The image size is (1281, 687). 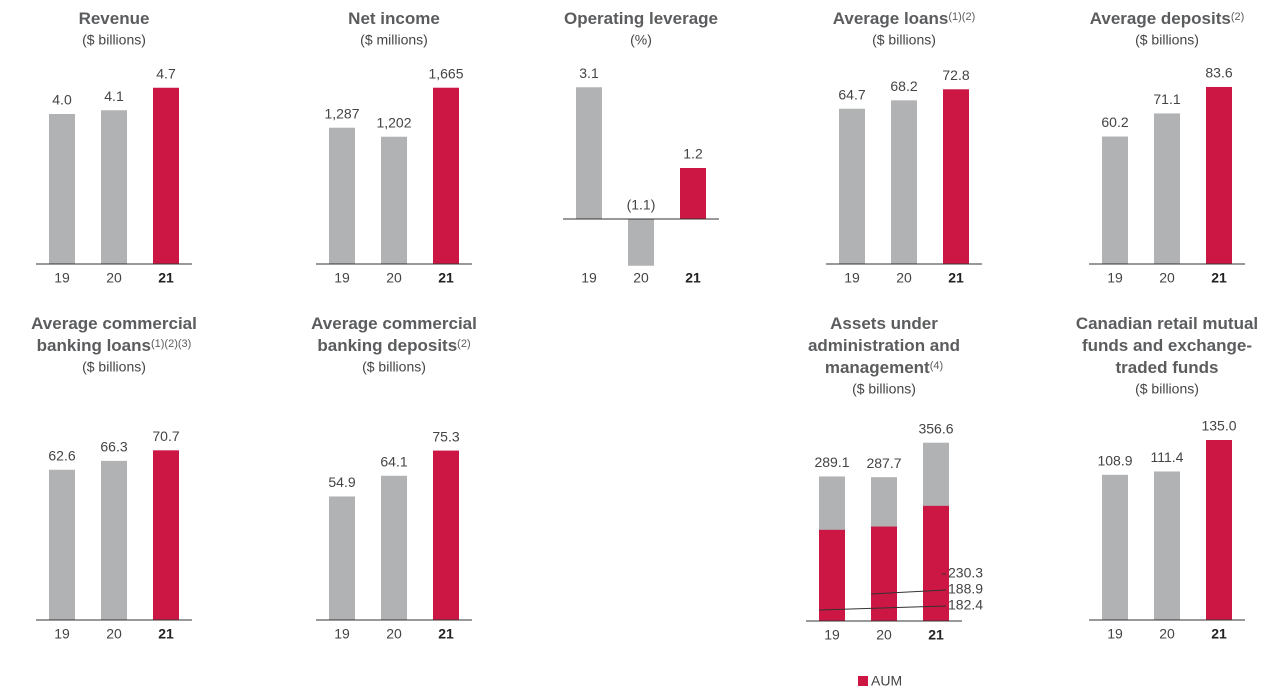 I want to click on chart-title: banking deposits(2), so click(x=393, y=345).